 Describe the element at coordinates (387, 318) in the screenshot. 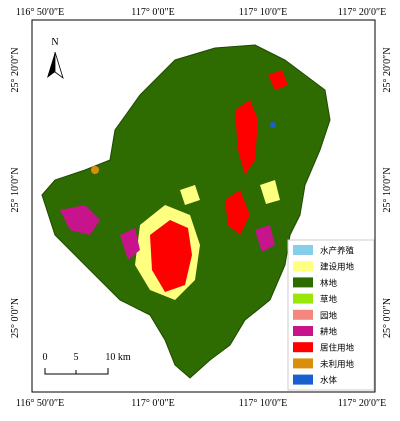

I see `right-coordinate-label: 25° 0′0″N` at that location.